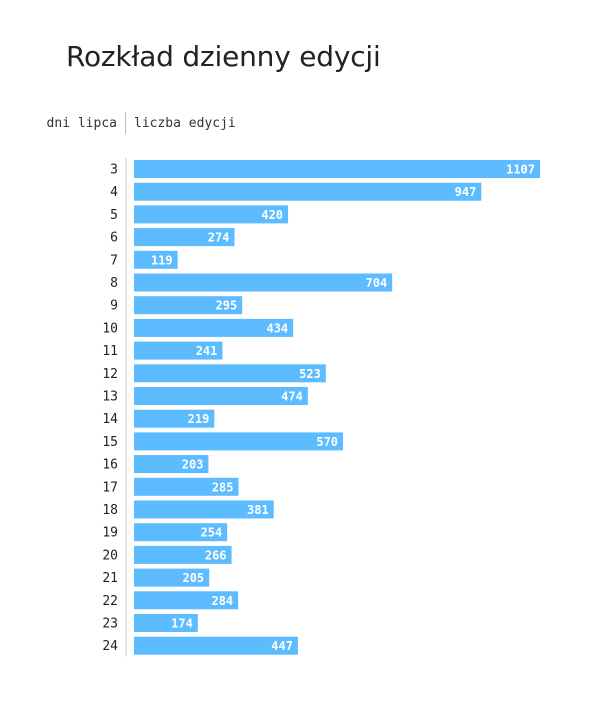 This screenshot has height=706, width=591. I want to click on category-label: 22, so click(110, 601).